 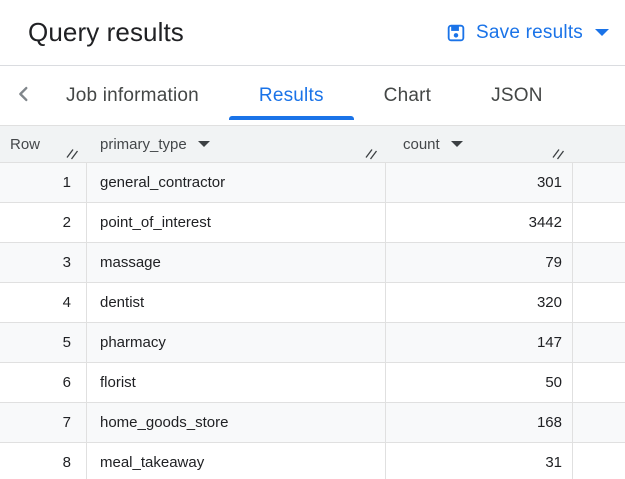 I want to click on column-header-count: count, so click(x=479, y=144).